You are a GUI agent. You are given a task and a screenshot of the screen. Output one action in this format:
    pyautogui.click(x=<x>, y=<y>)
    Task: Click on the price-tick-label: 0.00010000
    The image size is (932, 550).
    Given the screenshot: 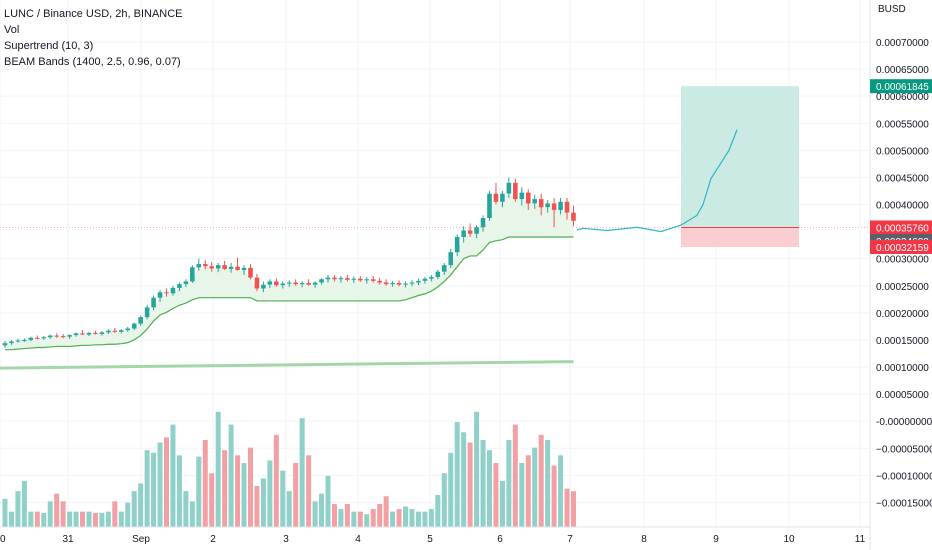 What is the action you would take?
    pyautogui.click(x=902, y=368)
    